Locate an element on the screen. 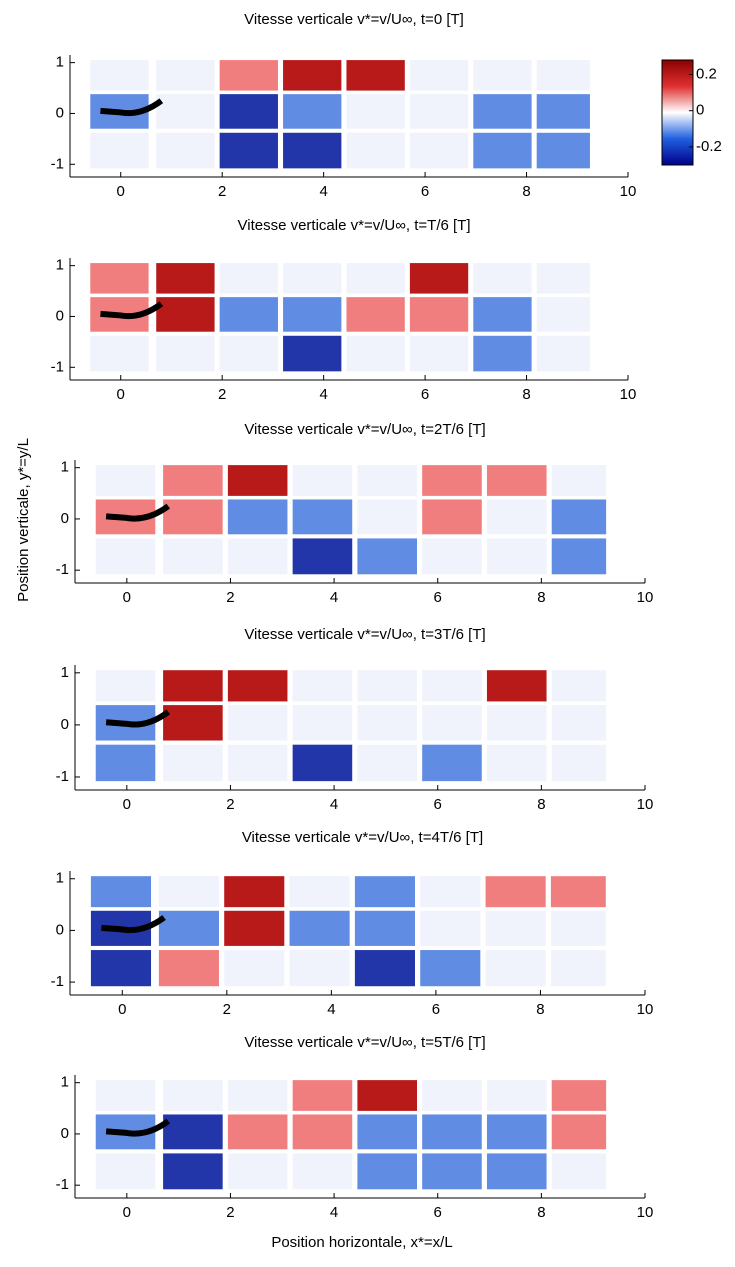  colorbar-tick-label: 0 is located at coordinates (700, 110).